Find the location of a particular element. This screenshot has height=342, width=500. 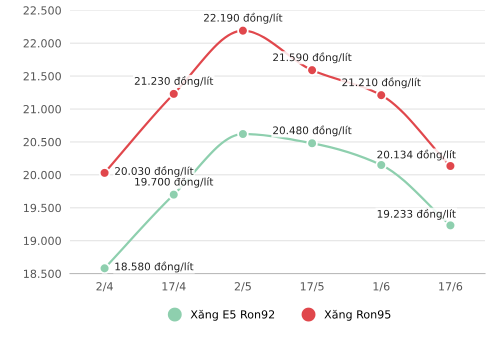

y-tick-label: 18.500 is located at coordinates (42, 274).